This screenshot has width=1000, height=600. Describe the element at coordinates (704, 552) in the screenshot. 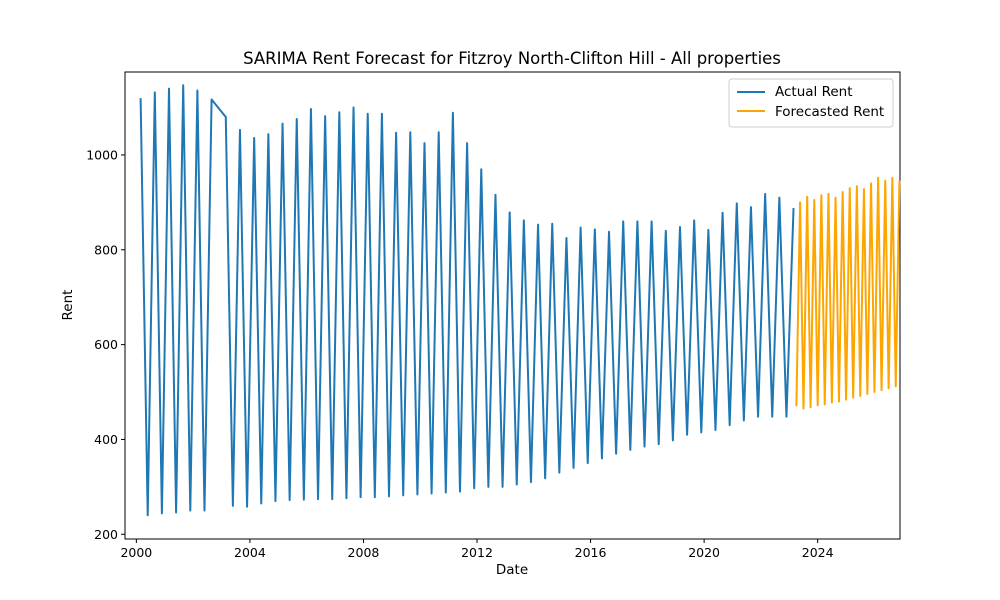

I see `x-tick-label: 2020` at that location.